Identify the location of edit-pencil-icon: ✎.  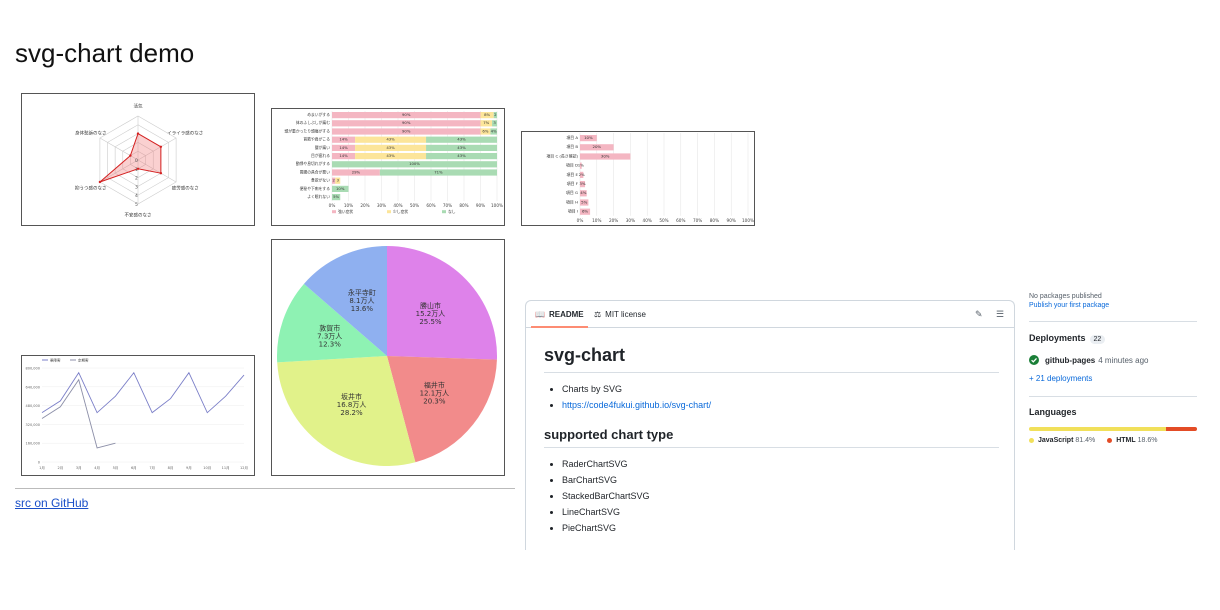
(979, 314).